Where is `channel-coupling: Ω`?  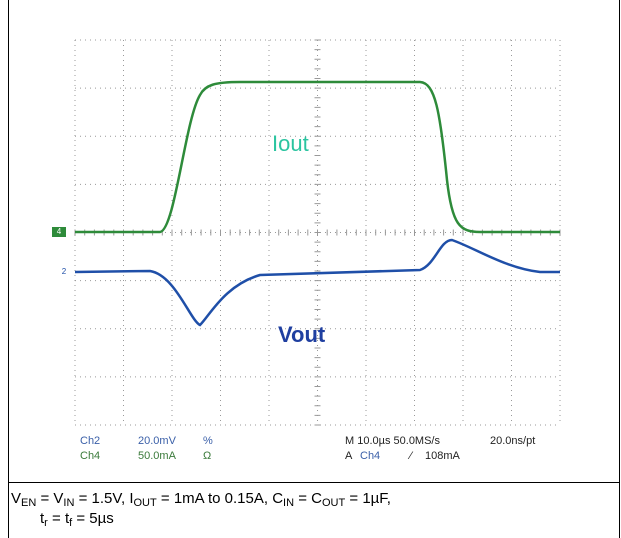
channel-coupling: Ω is located at coordinates (207, 456).